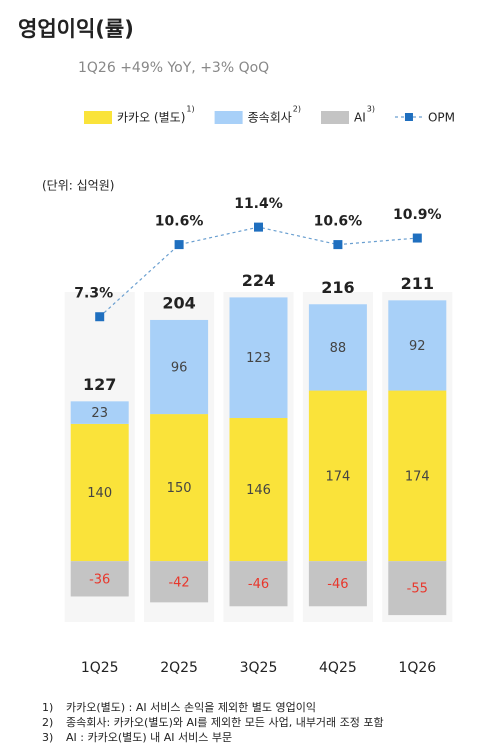 The height and width of the screenshot is (746, 500). I want to click on segment-label: 146, so click(258, 490).